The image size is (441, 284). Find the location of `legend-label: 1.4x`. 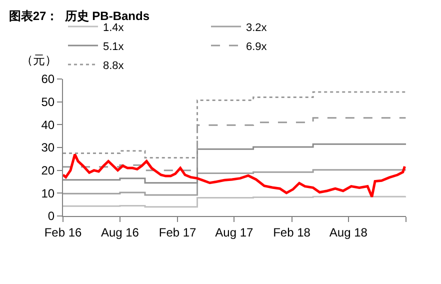

legend-label: 1.4x is located at coordinates (113, 28).